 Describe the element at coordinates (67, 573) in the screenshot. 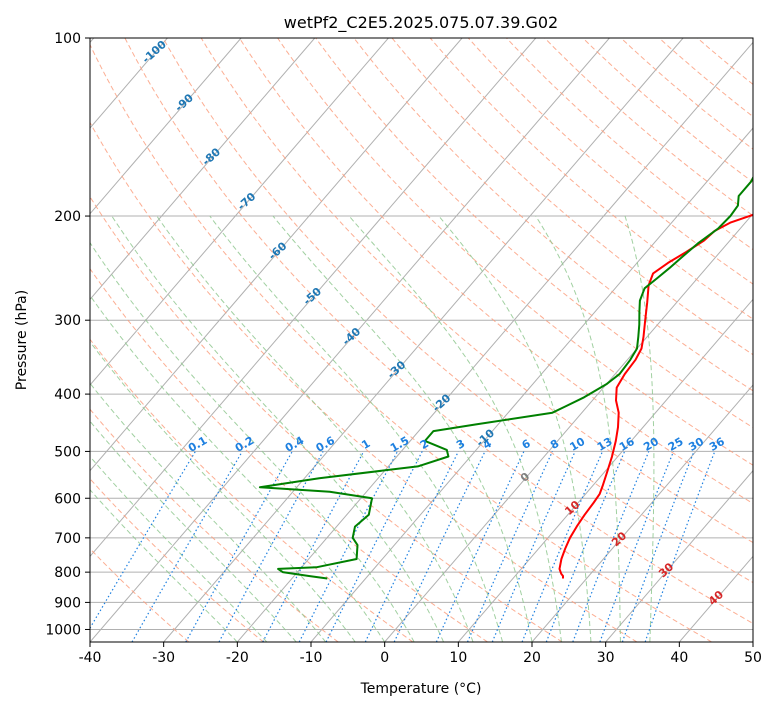

I see `y-tick-label: 800` at that location.